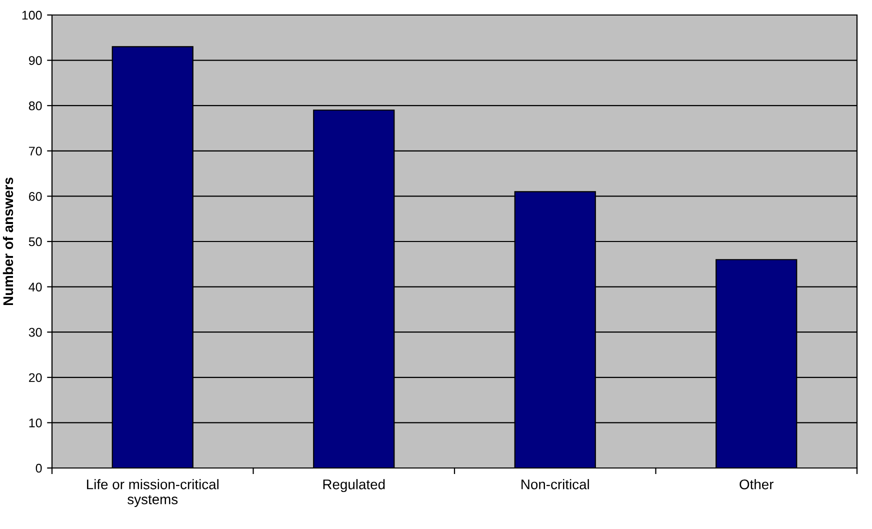 The height and width of the screenshot is (529, 872). Describe the element at coordinates (39, 468) in the screenshot. I see `y-tick-label: 0` at that location.